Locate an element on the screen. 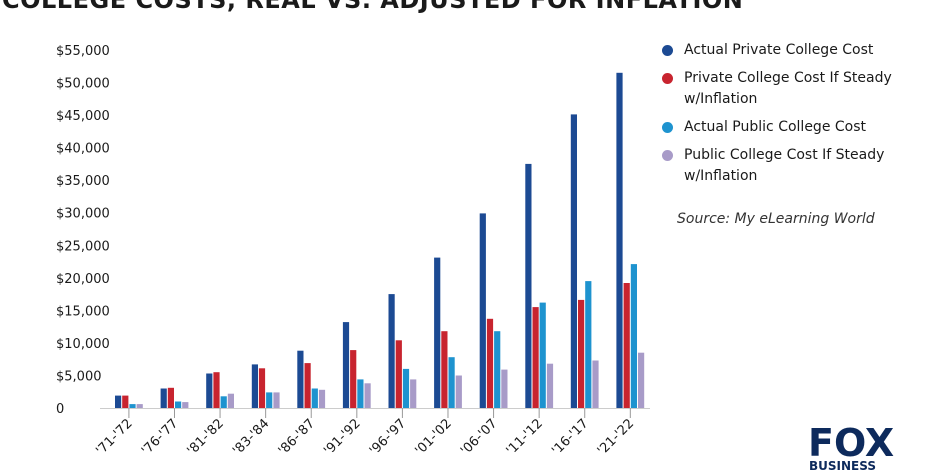 This screenshot has width=932, height=470. y-tick-label: $15,000 is located at coordinates (83, 311).